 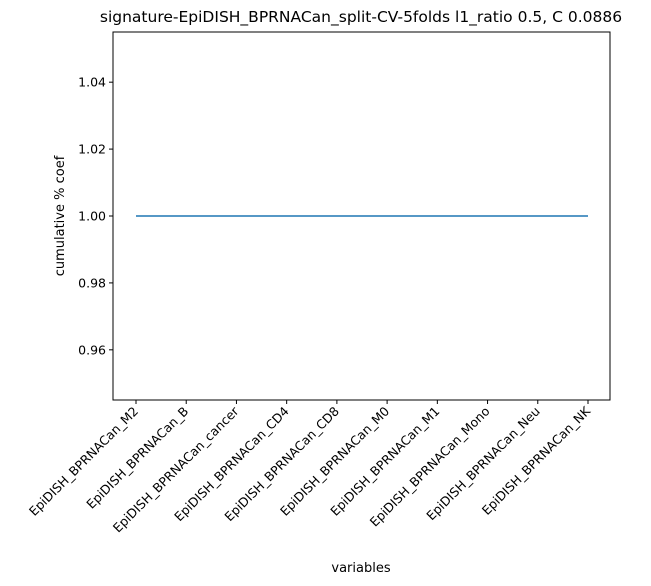 I want to click on y-tick-label: 1.02, so click(x=92, y=149).